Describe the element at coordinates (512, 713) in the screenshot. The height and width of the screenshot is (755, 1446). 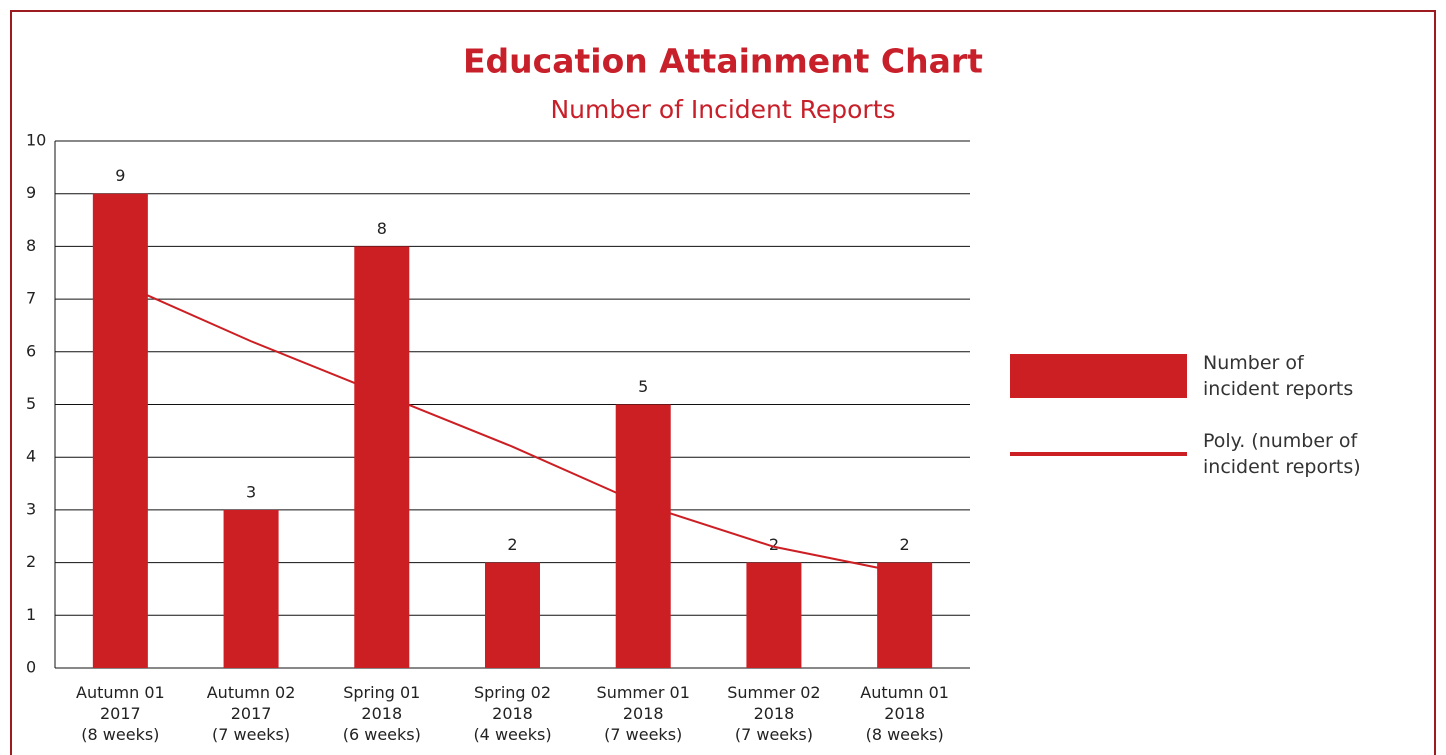
I see `x-tick-label: Spring 02 2018 (4 weeks)` at that location.